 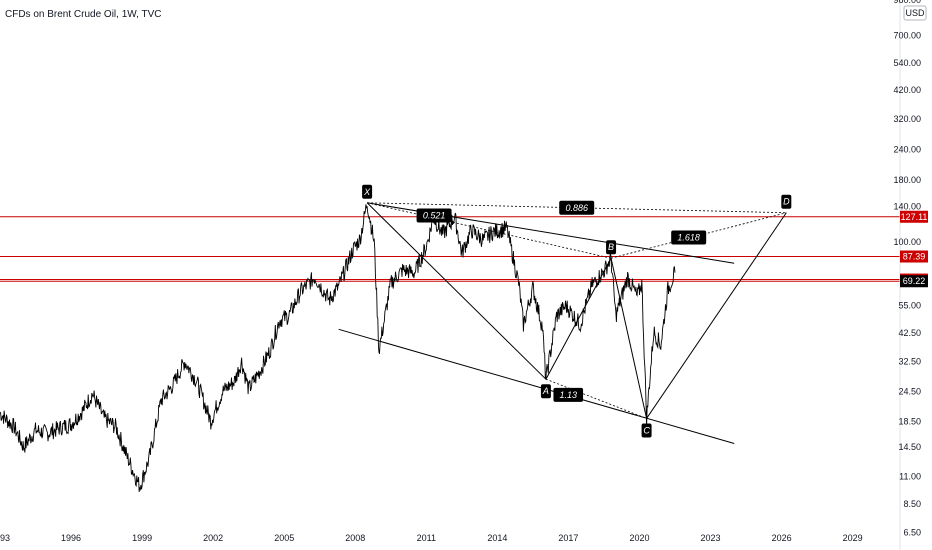 I want to click on pattern-ratio-line-xb, so click(x=489, y=230).